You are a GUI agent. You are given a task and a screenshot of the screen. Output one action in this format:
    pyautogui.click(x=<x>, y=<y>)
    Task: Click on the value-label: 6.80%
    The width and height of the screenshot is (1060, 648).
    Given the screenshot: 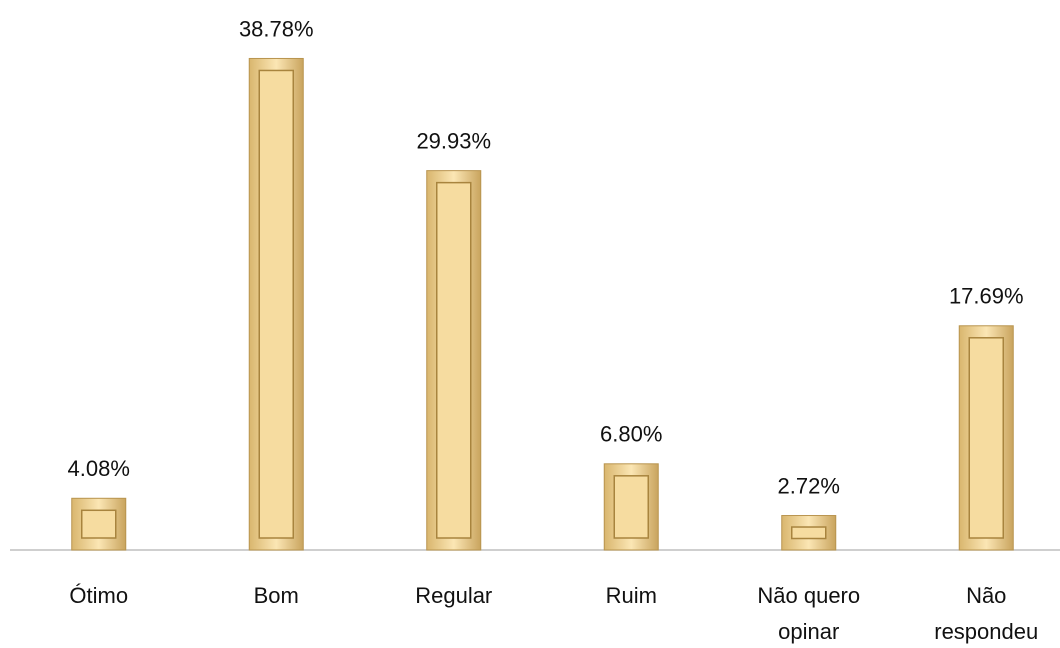 What is the action you would take?
    pyautogui.click(x=631, y=434)
    